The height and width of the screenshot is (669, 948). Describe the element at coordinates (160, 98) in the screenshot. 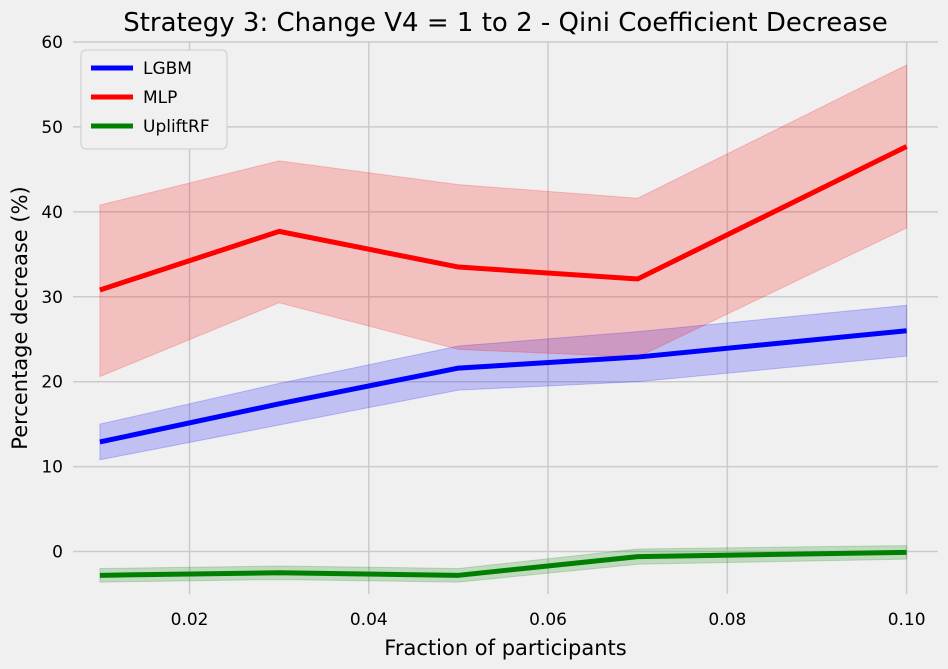

I see `legend-label-mlp: MLP` at that location.